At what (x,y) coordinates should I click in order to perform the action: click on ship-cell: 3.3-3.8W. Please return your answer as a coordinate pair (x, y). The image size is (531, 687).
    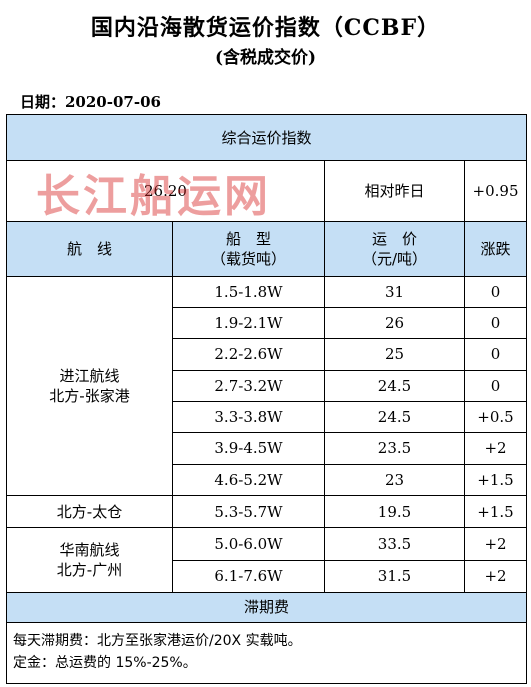
    Looking at the image, I should click on (248, 417).